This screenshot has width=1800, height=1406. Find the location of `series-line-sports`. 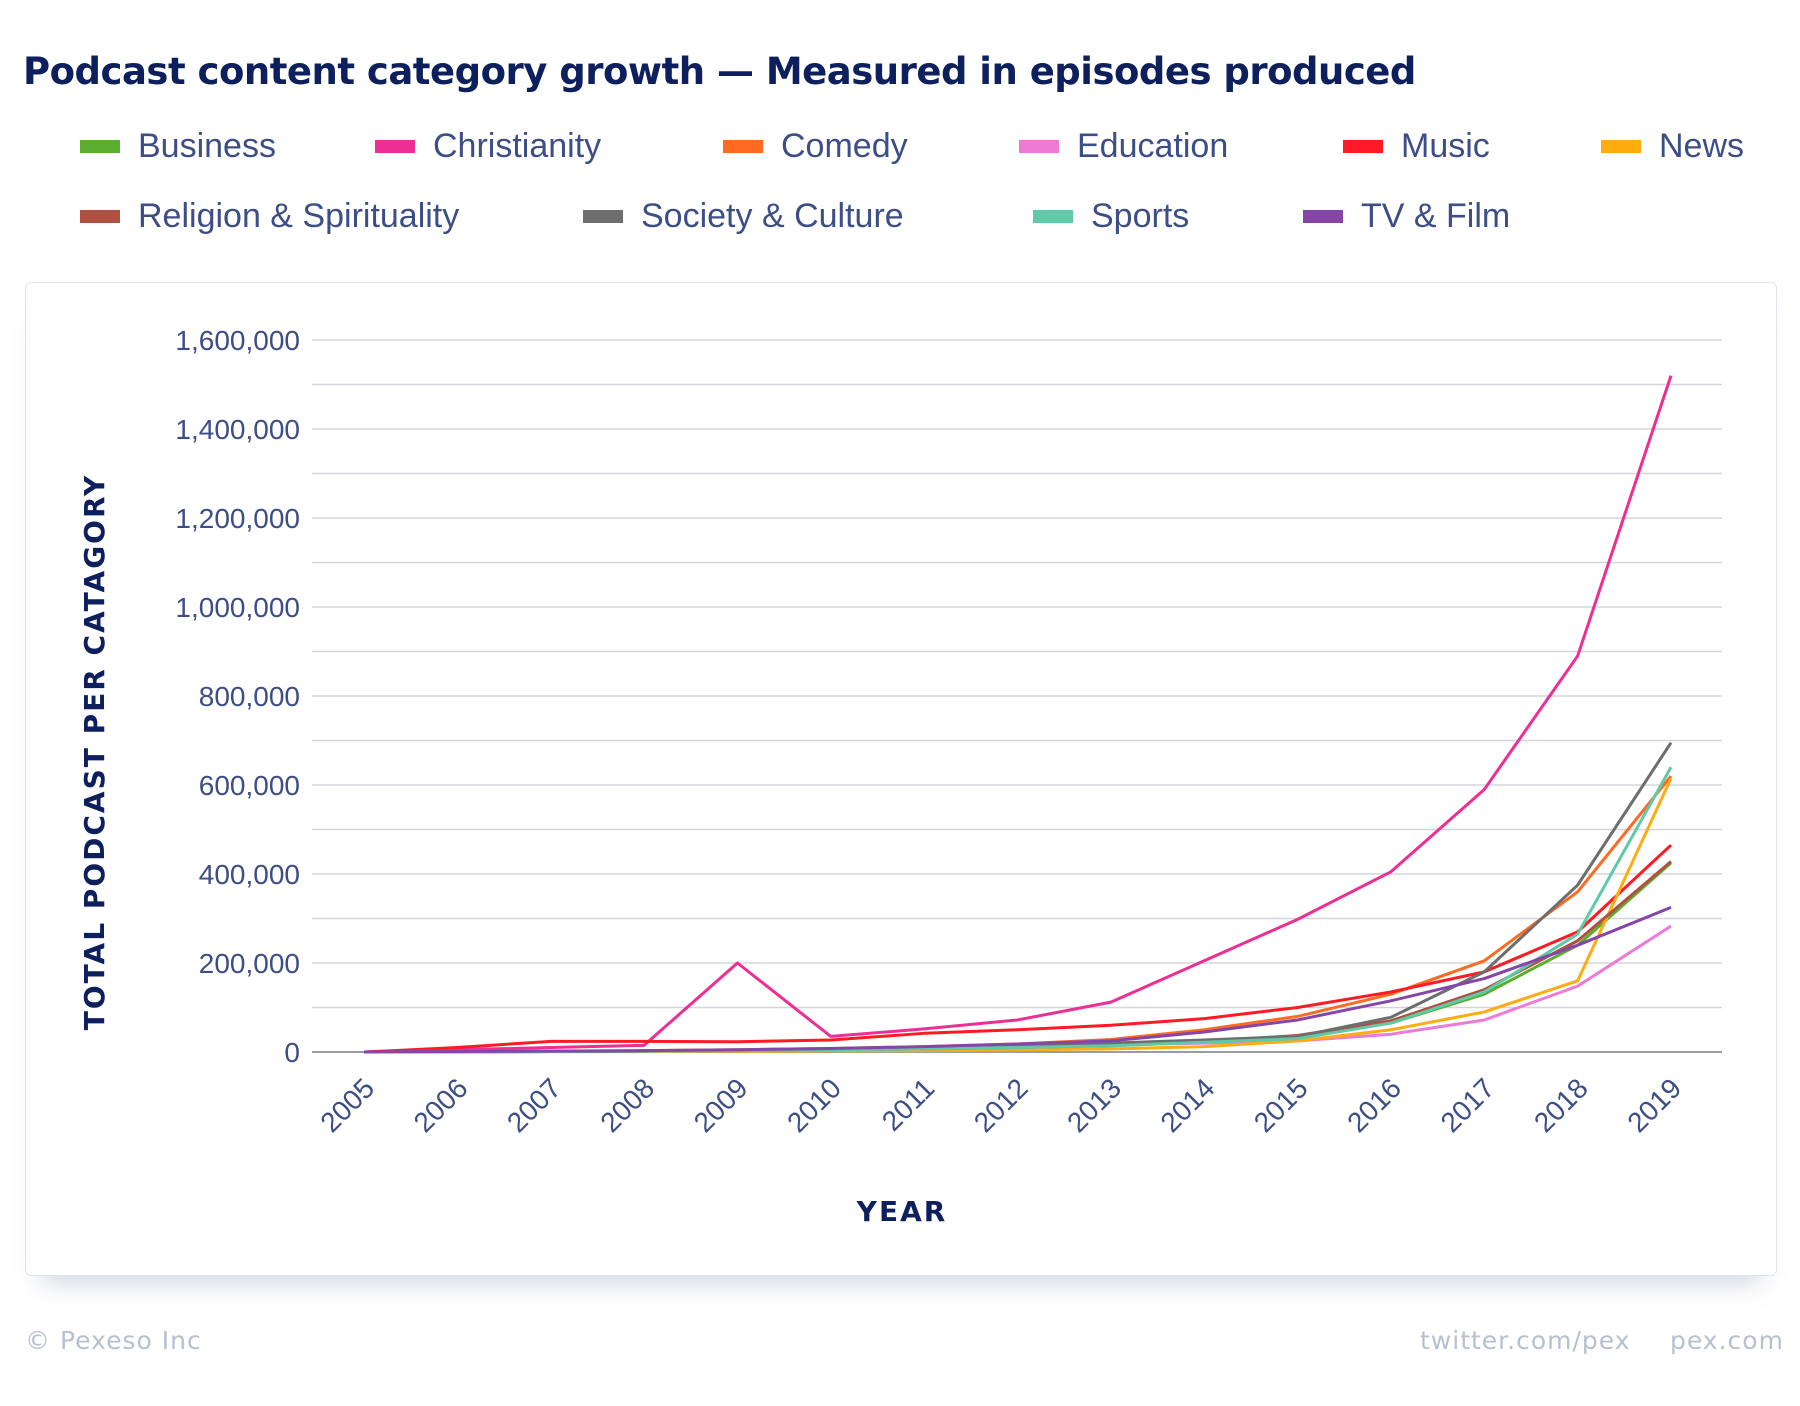

series-line-sports is located at coordinates (1018, 910).